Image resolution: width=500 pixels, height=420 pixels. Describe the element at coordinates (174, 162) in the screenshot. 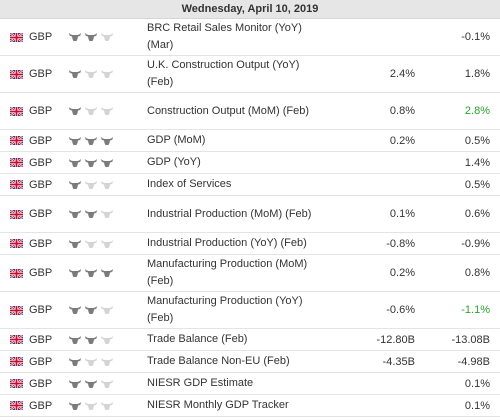

I see `event-name: GDP (YoY)` at that location.